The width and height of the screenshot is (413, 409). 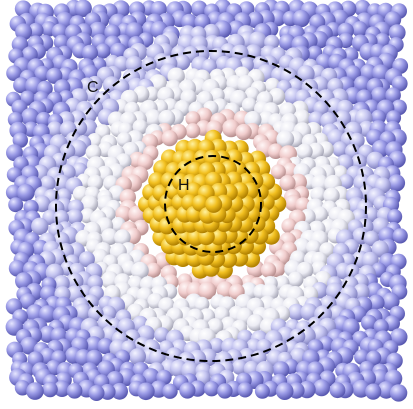 I want to click on inner-dashed-circle, so click(x=213, y=204).